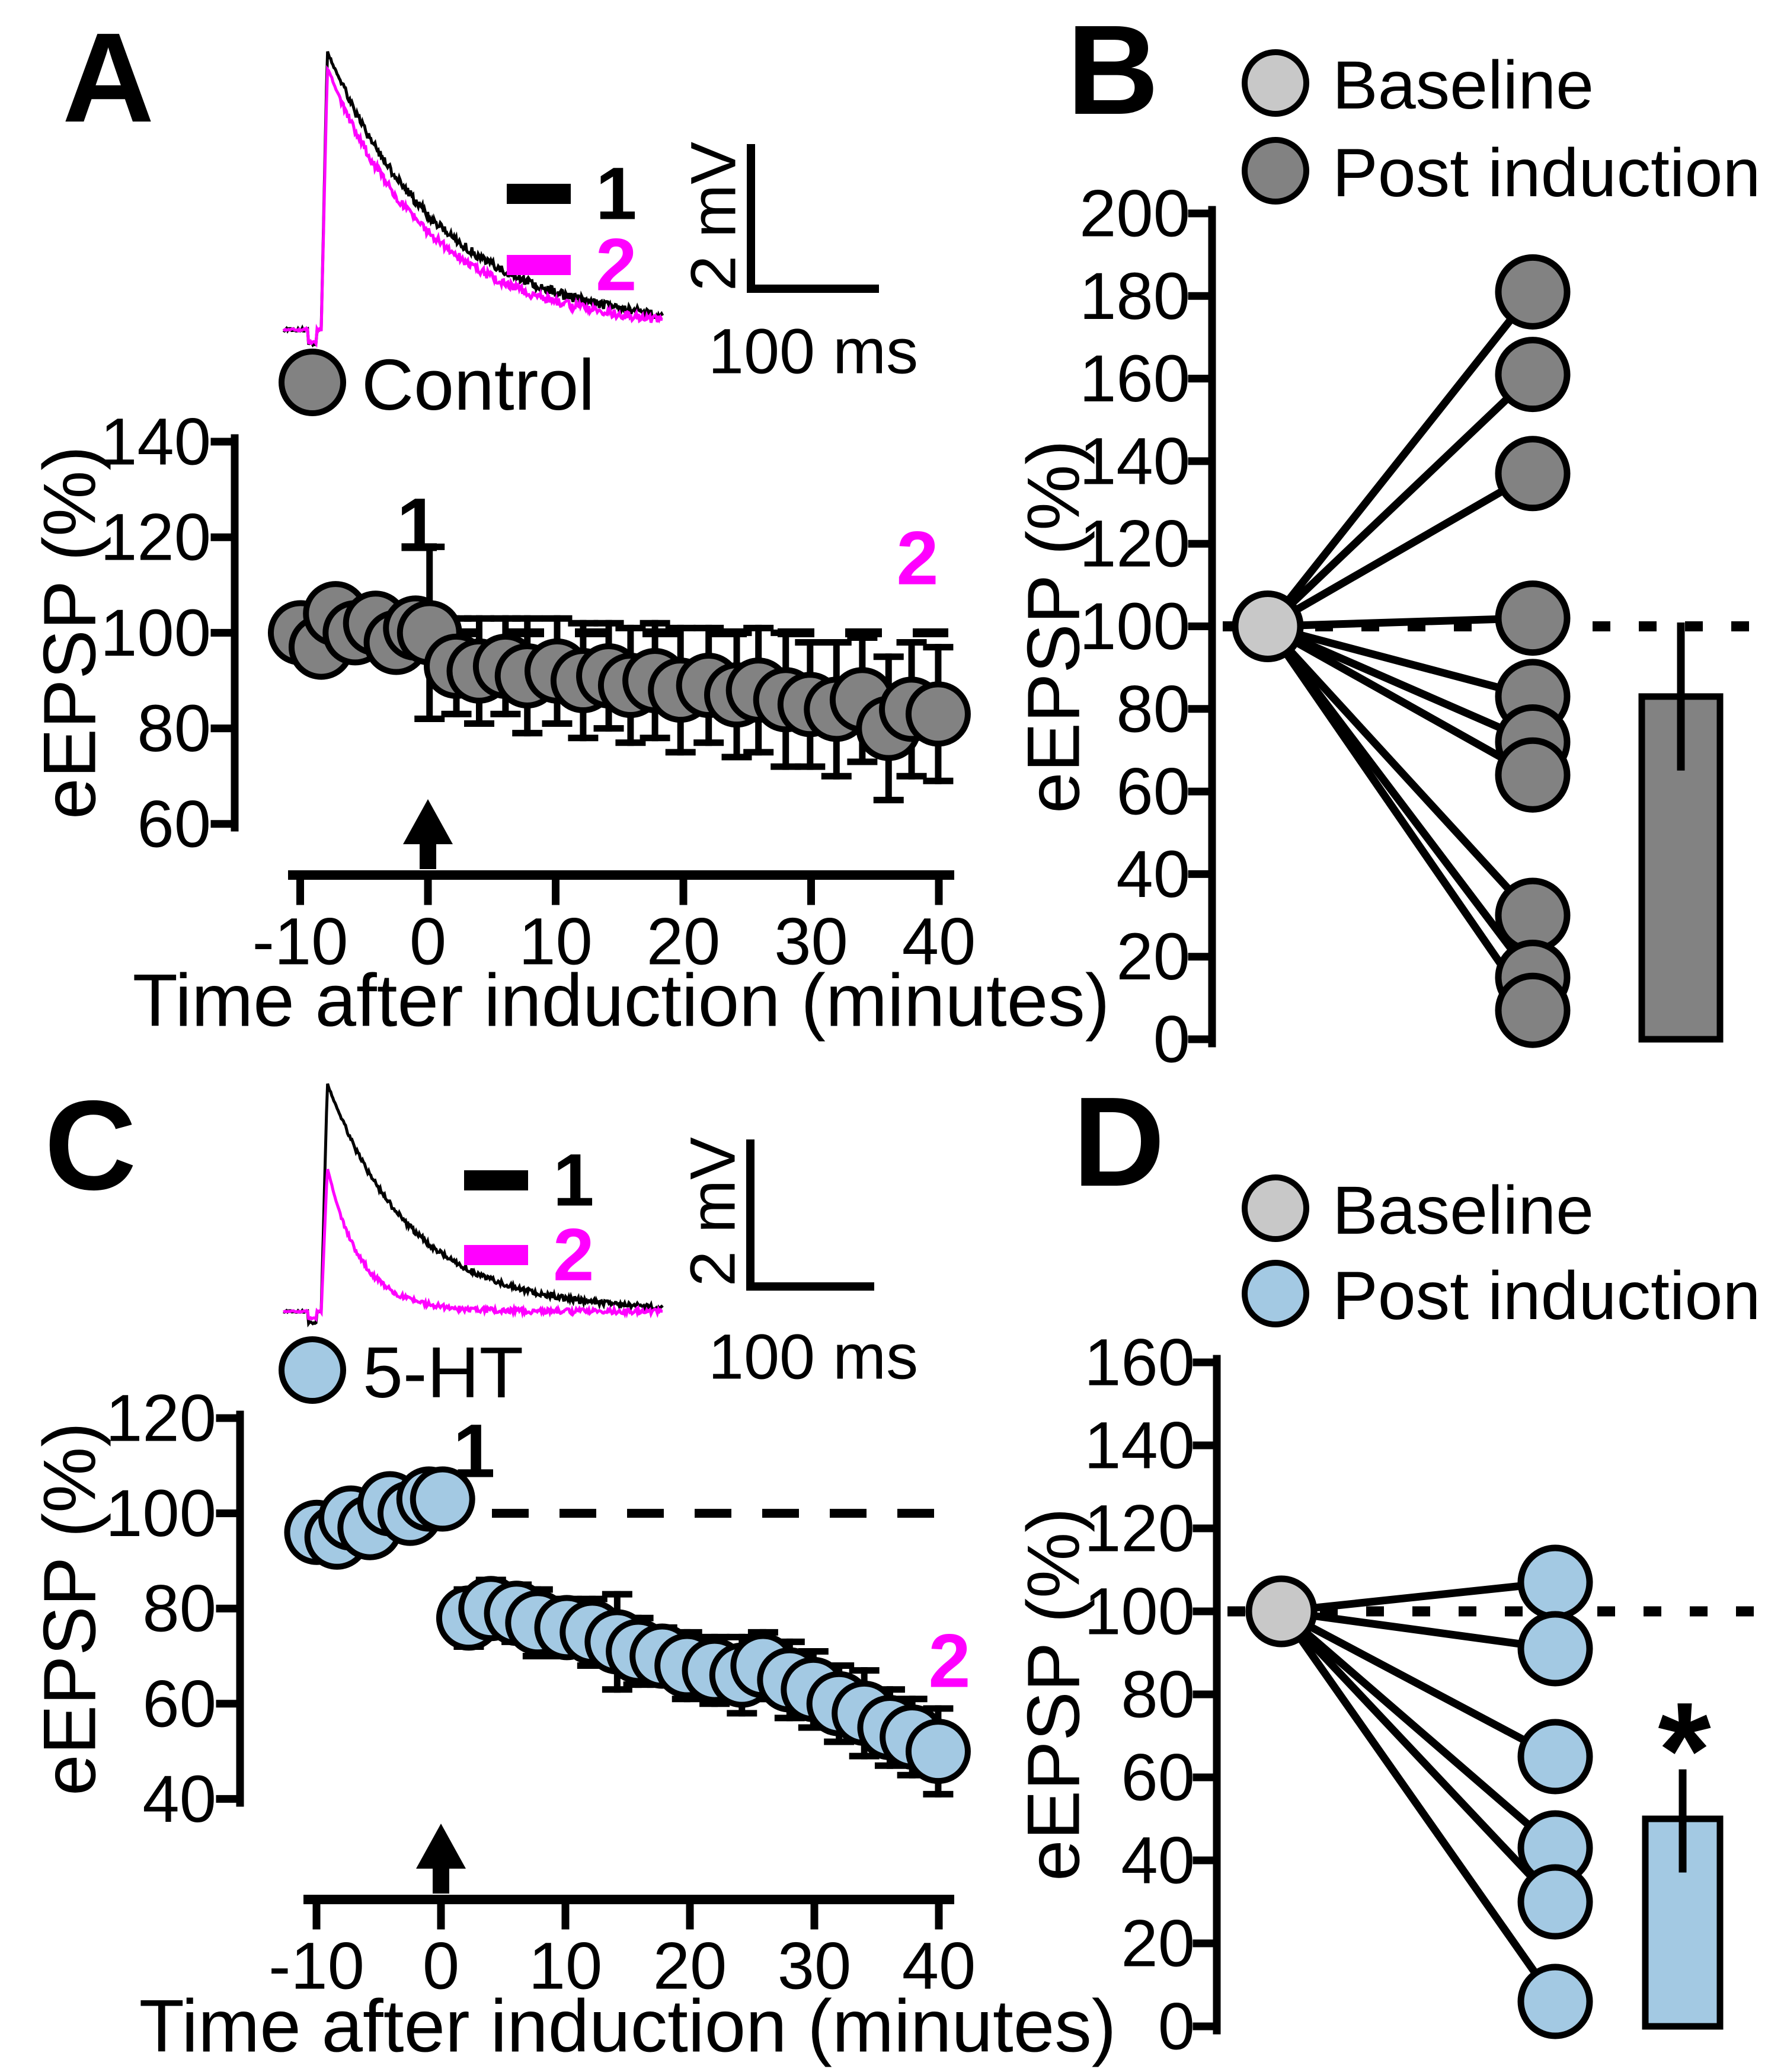  I want to click on legend-label-0: Baseline, so click(1463, 85).